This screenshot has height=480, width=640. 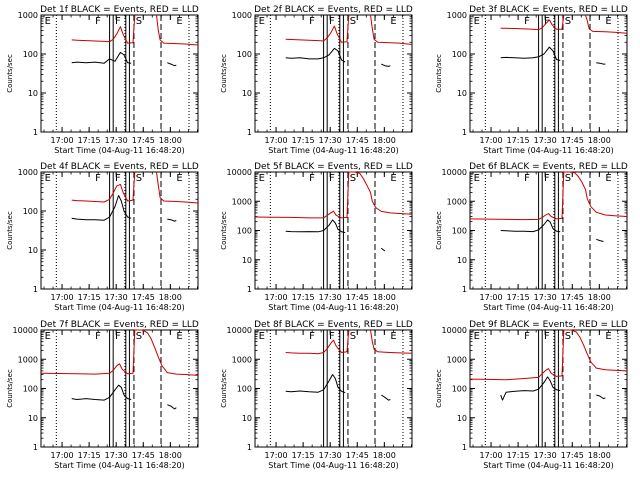 I want to click on chart-title: Det 9f BLACK = Events, RED = LLD, so click(x=548, y=325).